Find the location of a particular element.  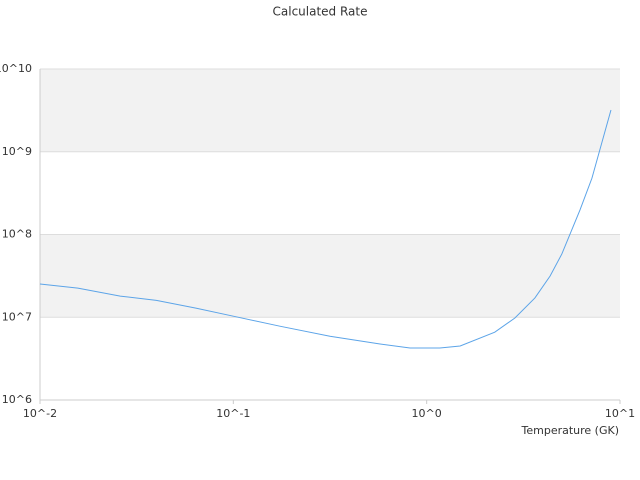

y-tick-label: 10^8 is located at coordinates (17, 234).